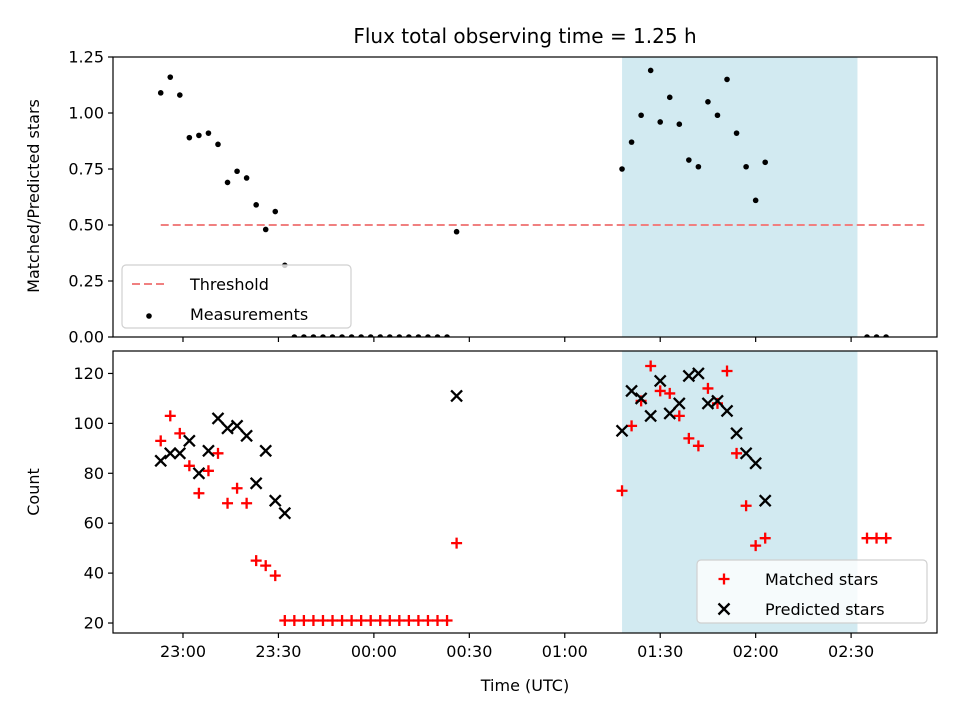 The width and height of the screenshot is (960, 720). I want to click on y-tick-label: 0.25, so click(86, 281).